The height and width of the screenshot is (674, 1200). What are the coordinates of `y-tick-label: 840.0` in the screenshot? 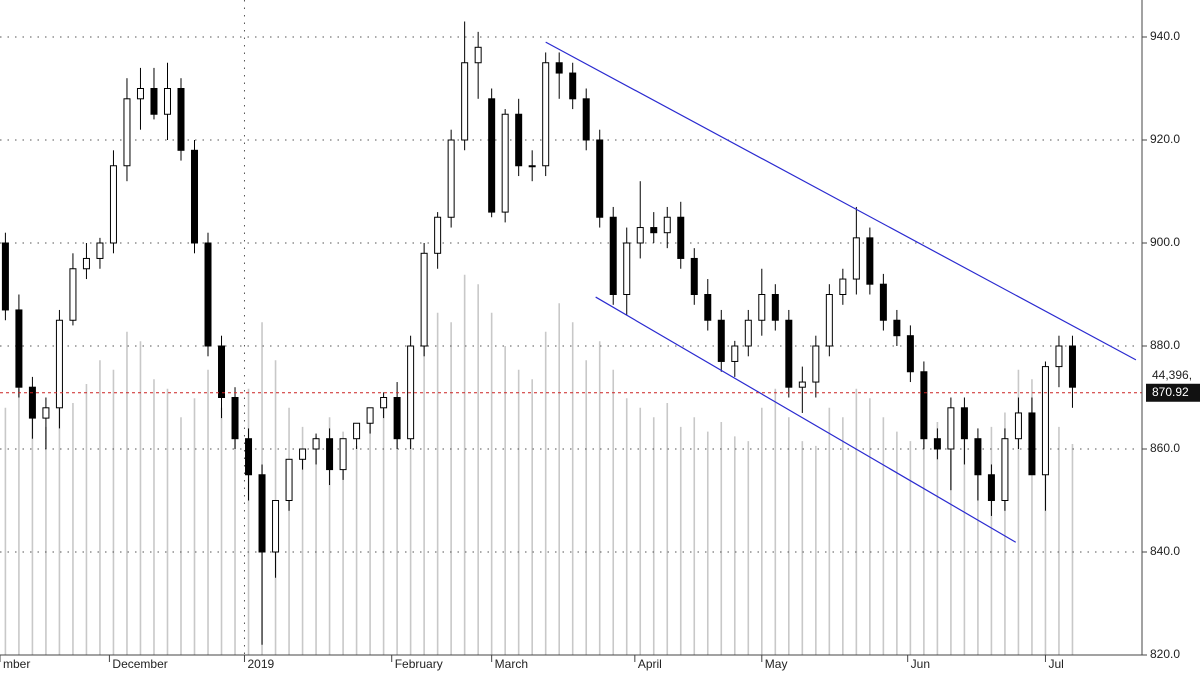 It's located at (1165, 551).